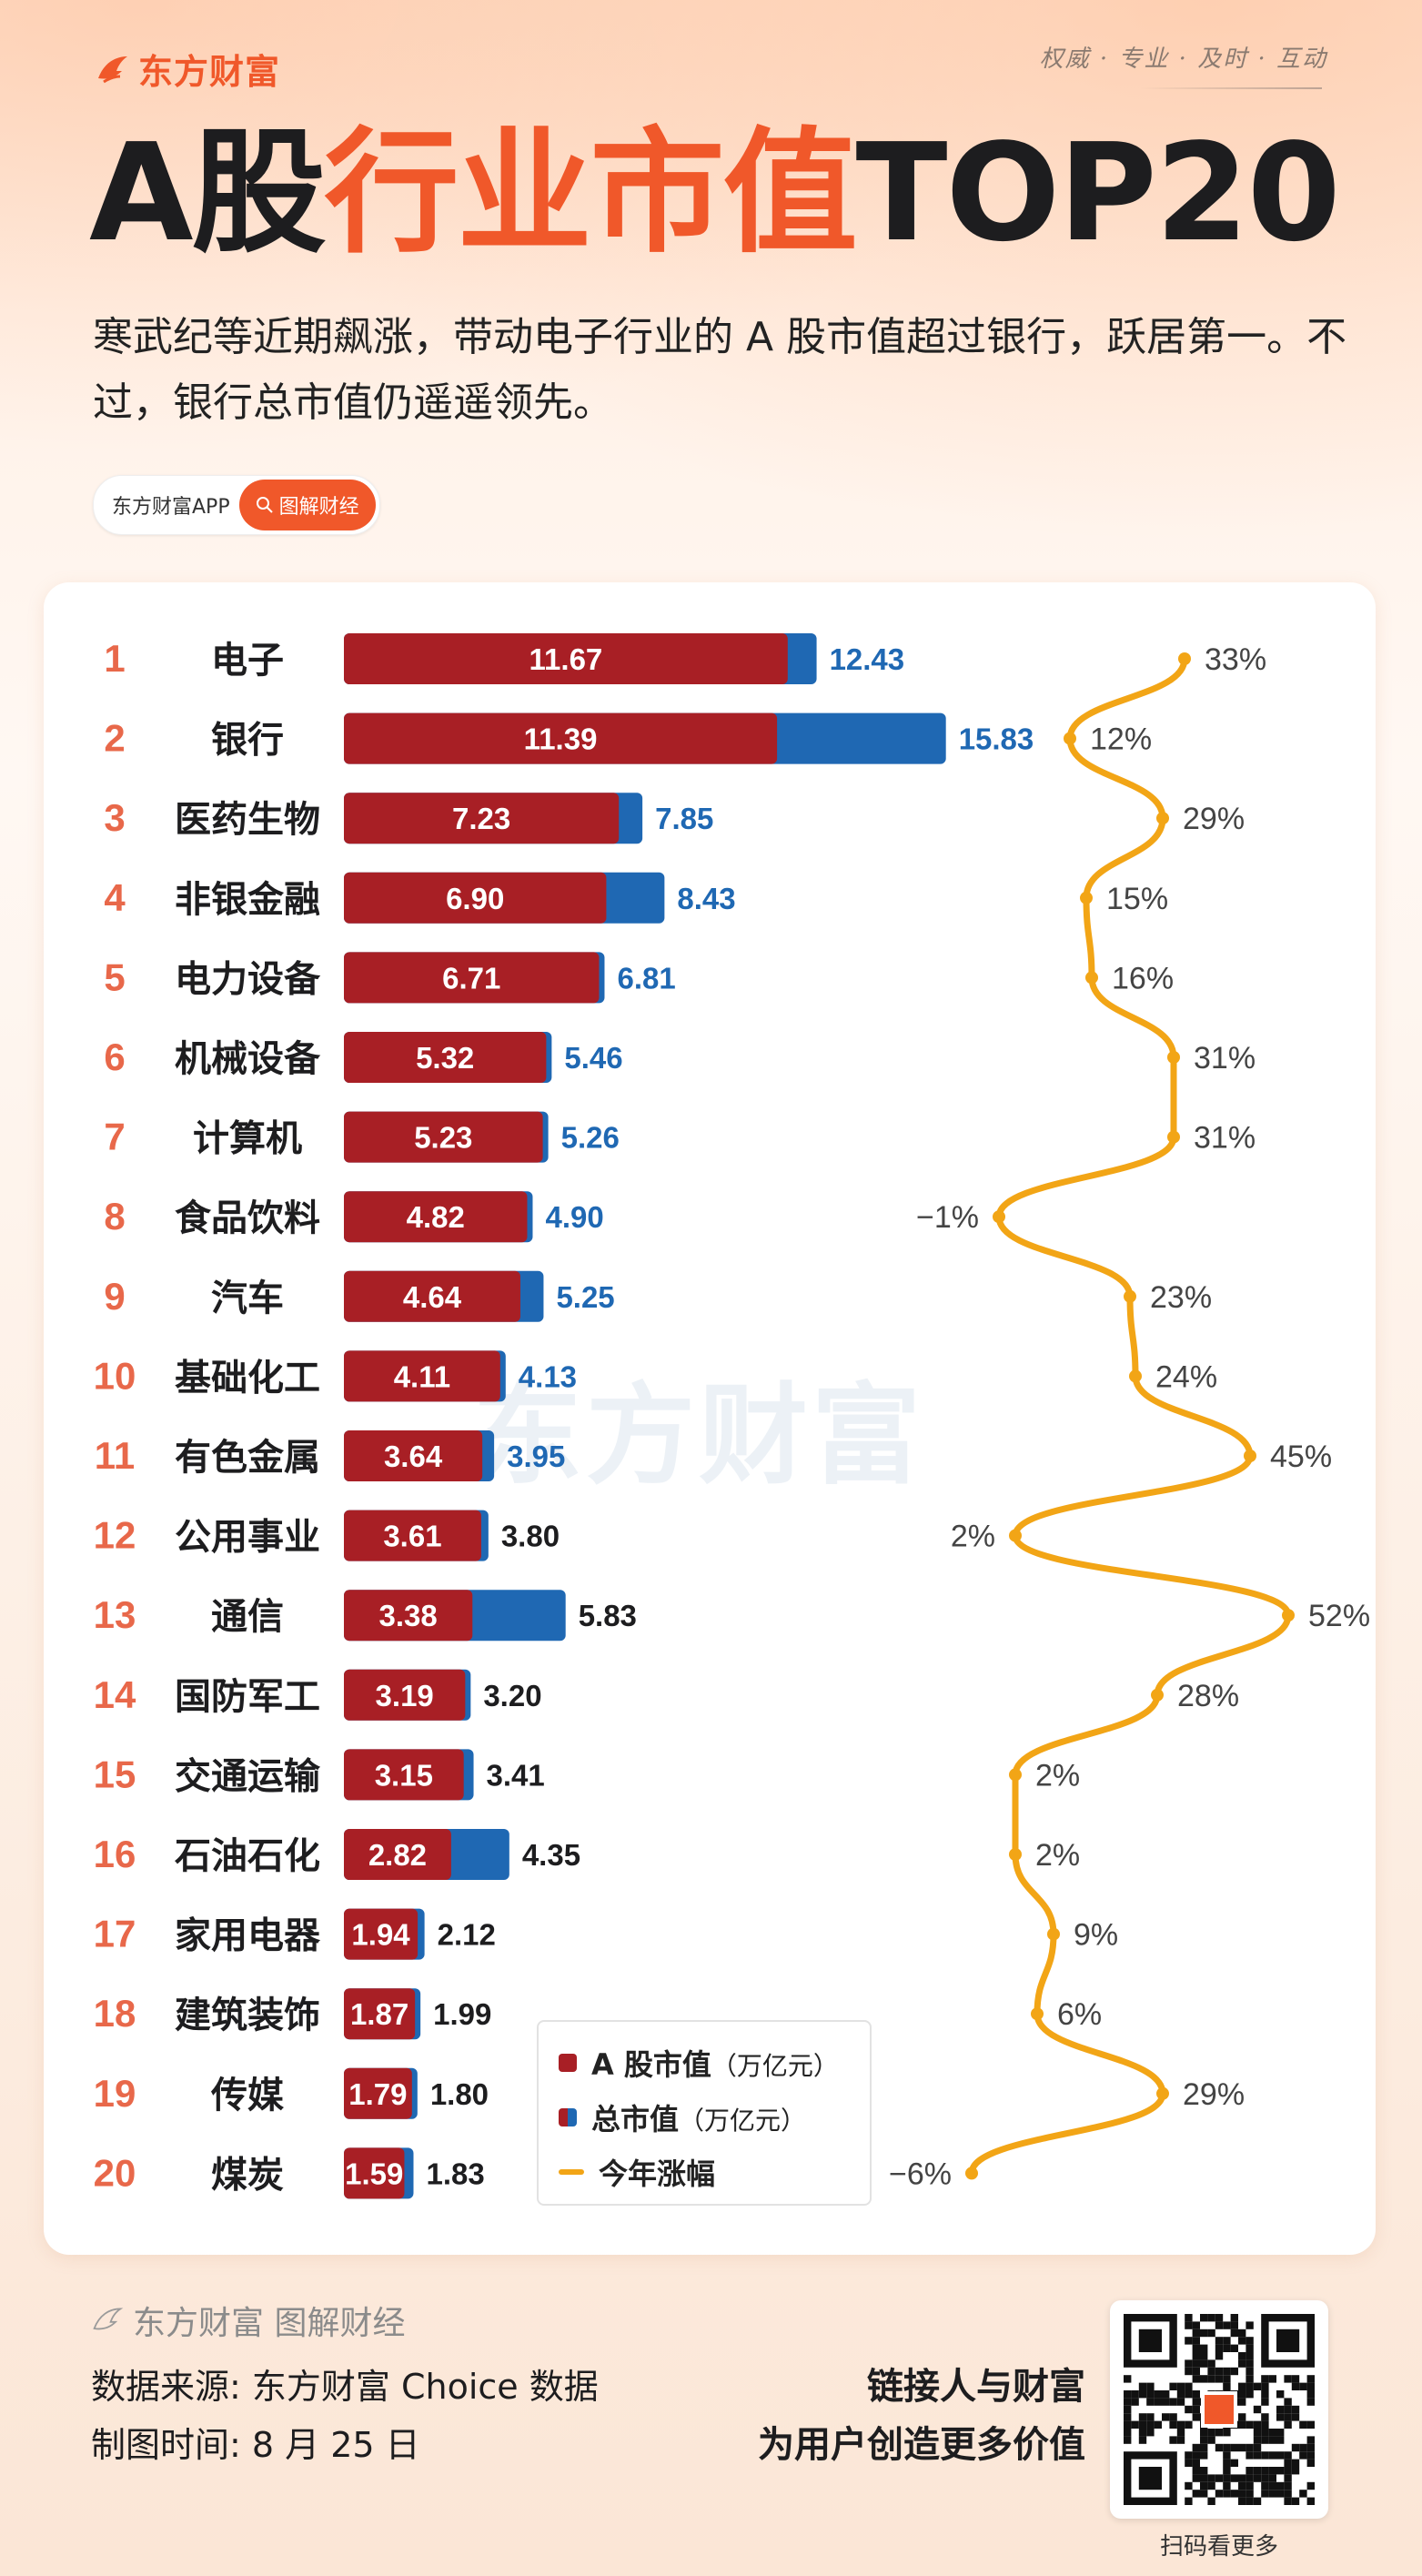 The image size is (1422, 2576). What do you see at coordinates (404, 1775) in the screenshot?
I see `bar-a-share-label: 3.15` at bounding box center [404, 1775].